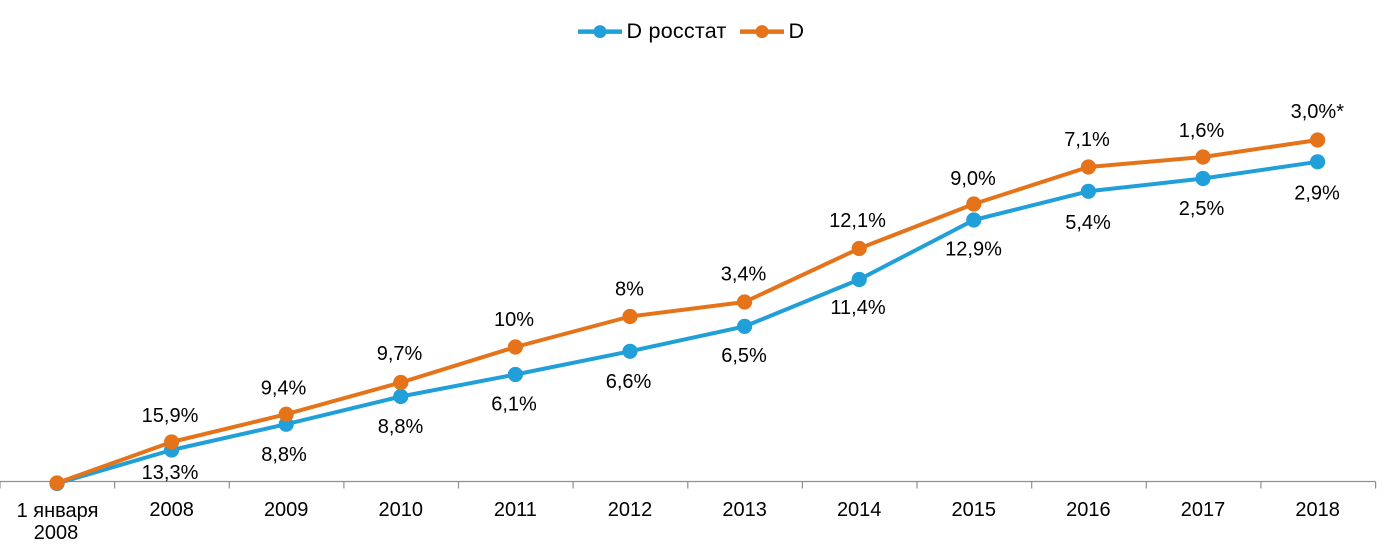 This screenshot has height=560, width=1400. I want to click on svg-text: 3,0%*, so click(1318, 112).